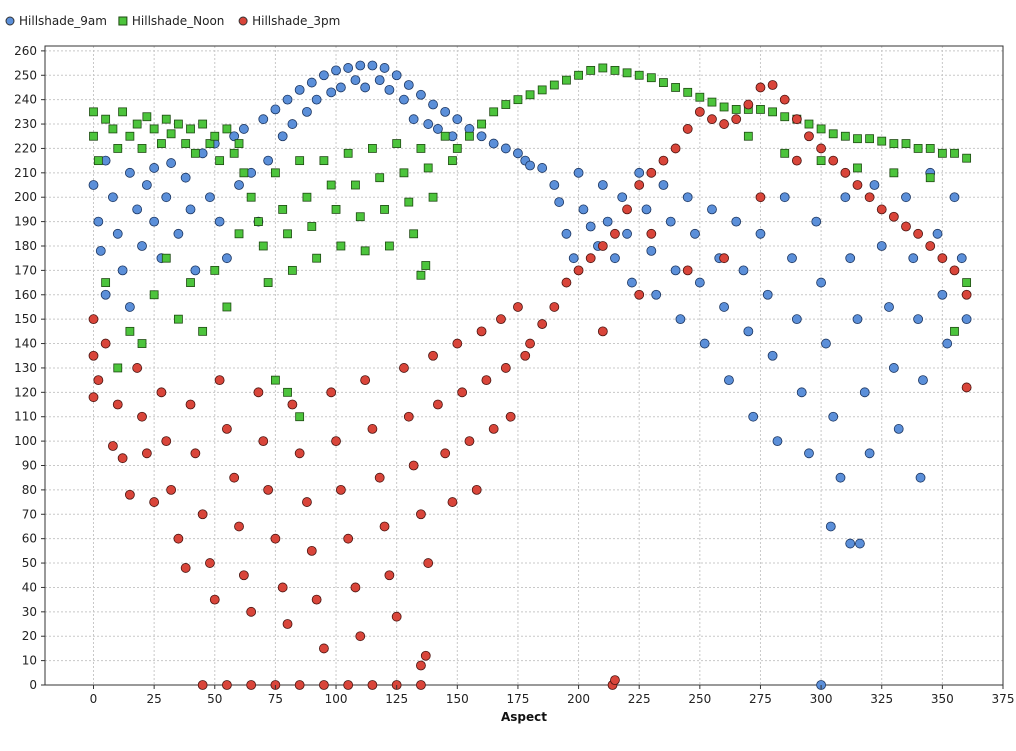  What do you see at coordinates (517, 699) in the screenshot?
I see `x-tick-label: 175` at bounding box center [517, 699].